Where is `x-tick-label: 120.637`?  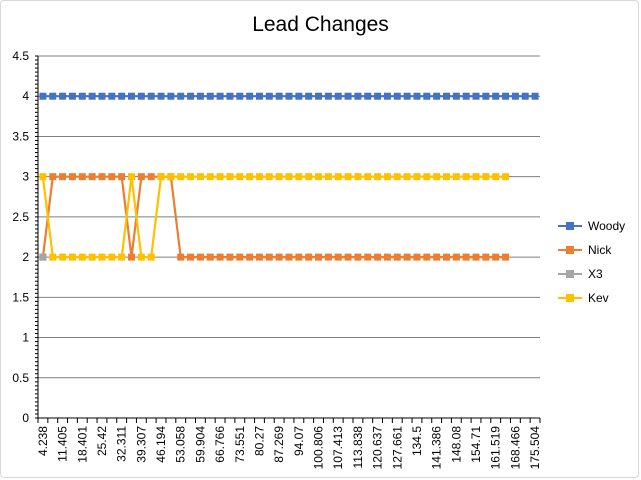 x-tick-label: 120.637 is located at coordinates (378, 448).